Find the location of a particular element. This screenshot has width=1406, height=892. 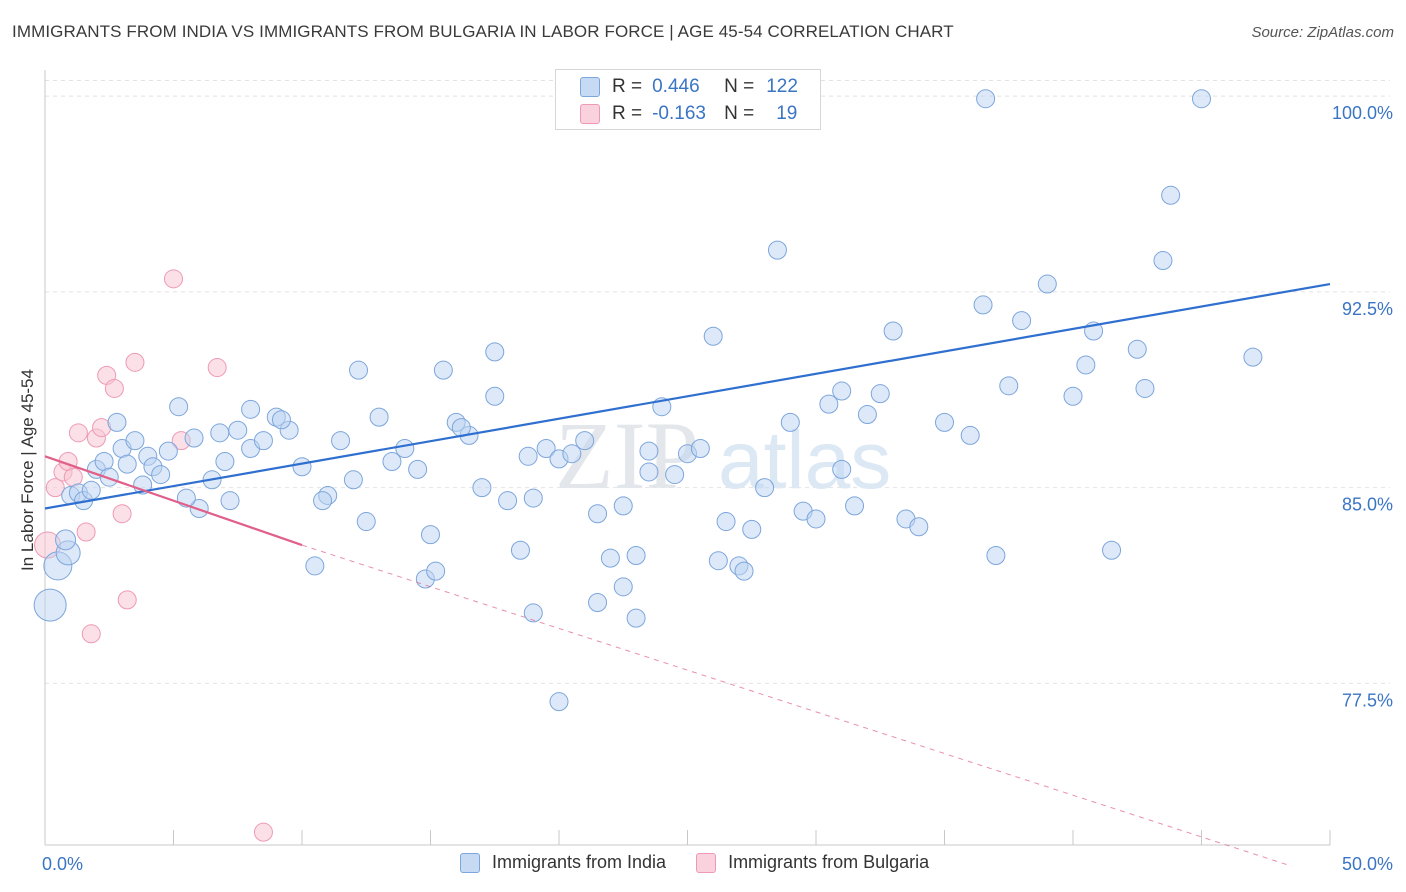

legend-r-value-india: 0.446 is located at coordinates (676, 86).